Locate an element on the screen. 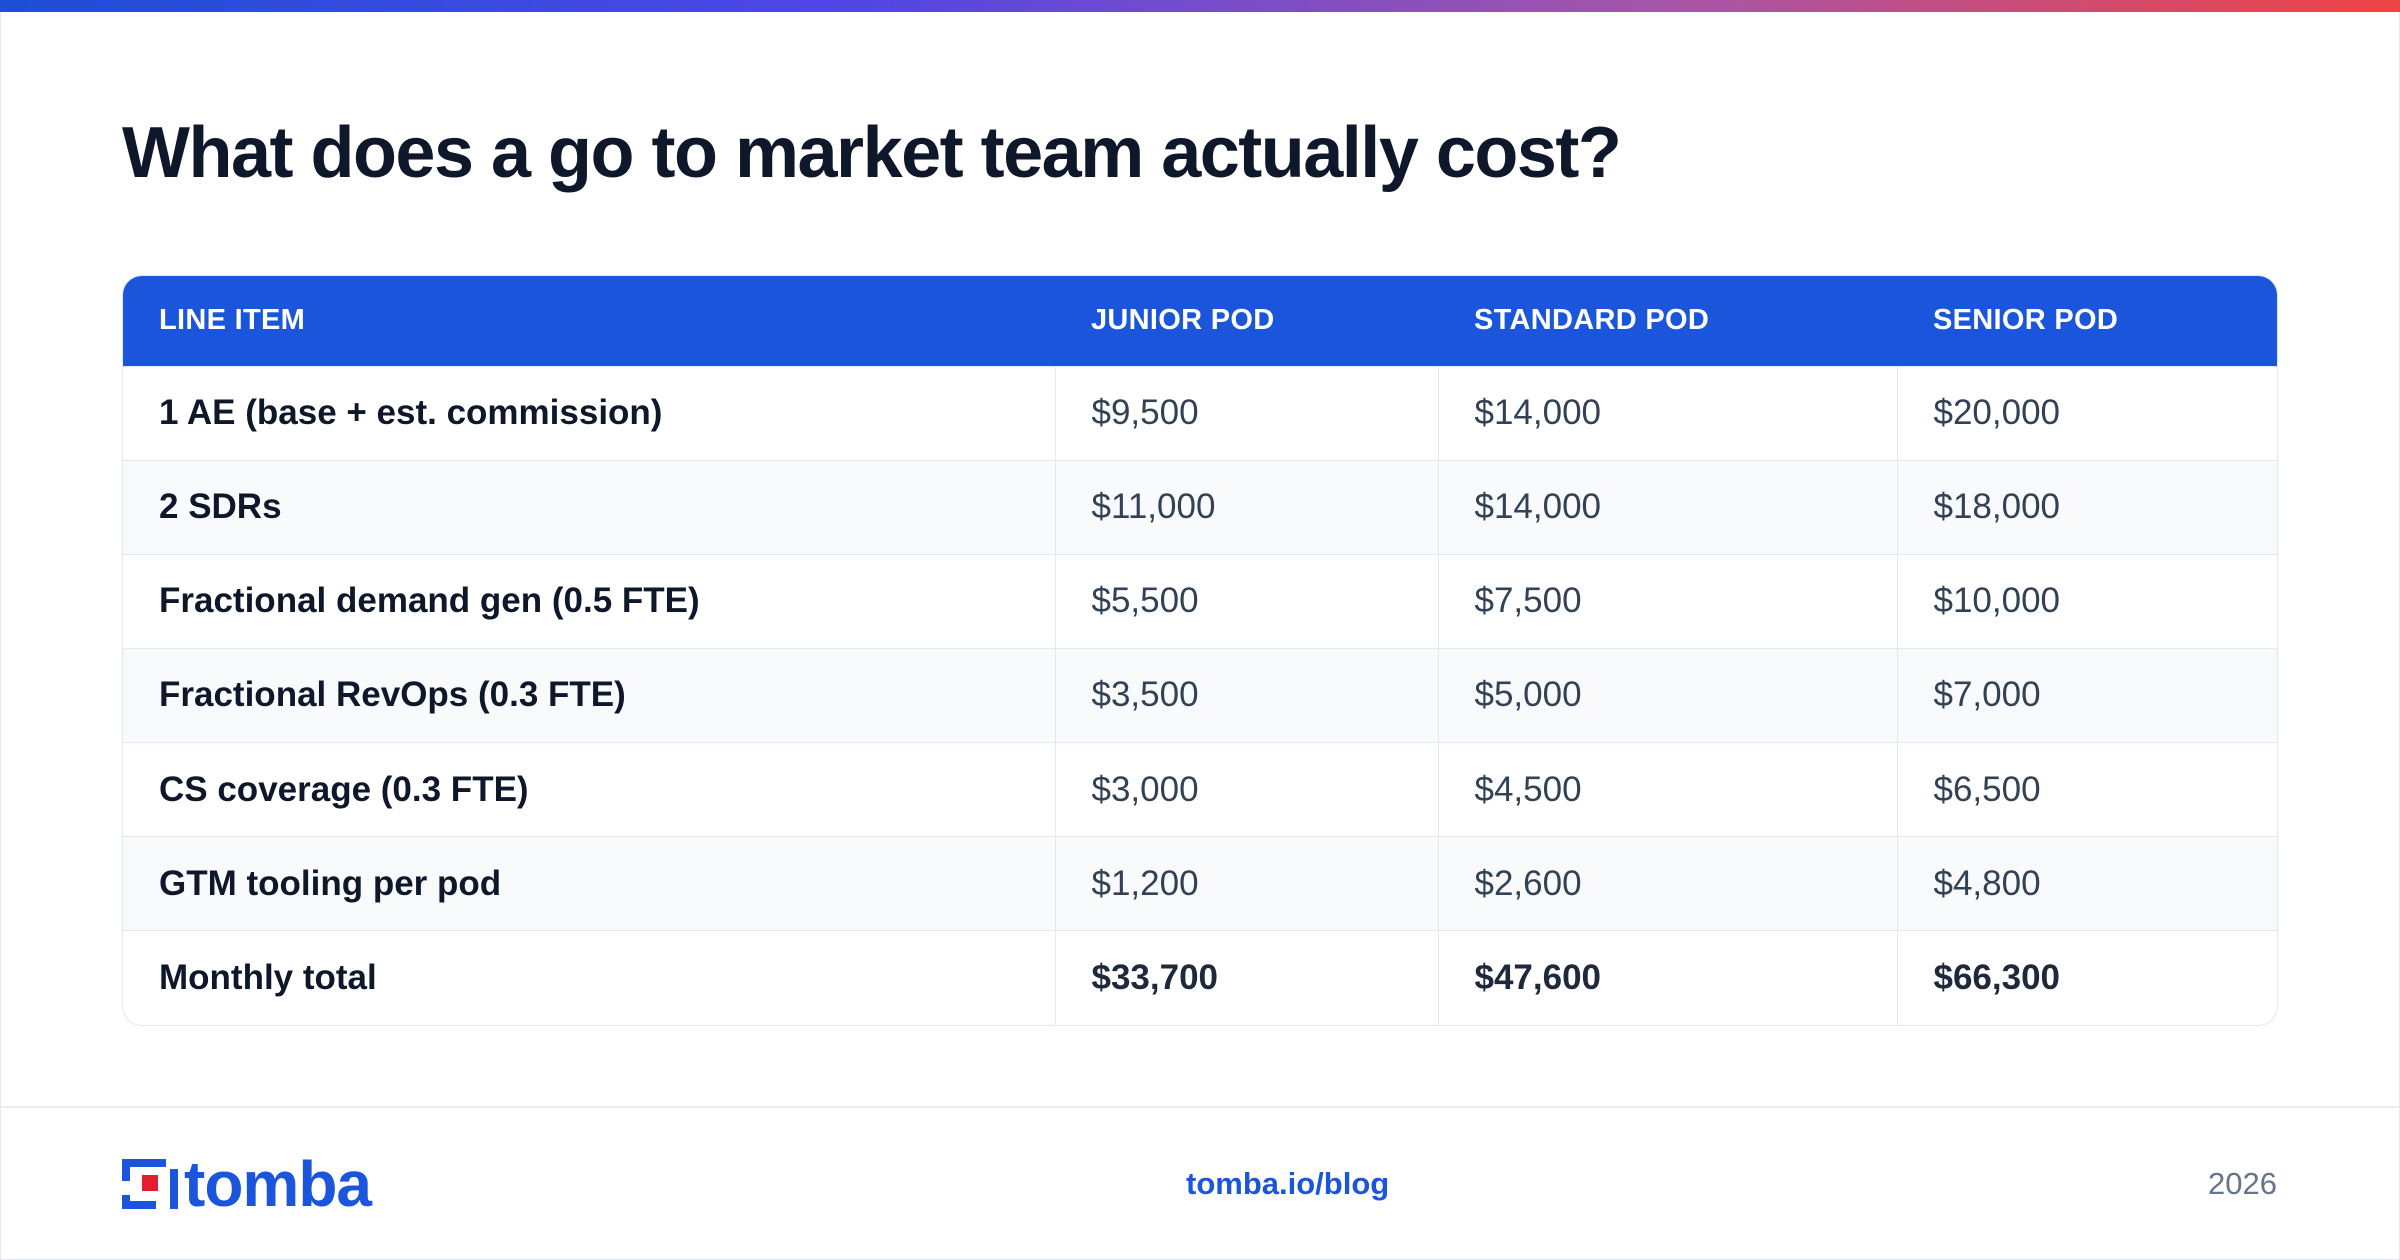 This screenshot has height=1260, width=2400. senior-pod-cell: $20,000 is located at coordinates (2086, 413).